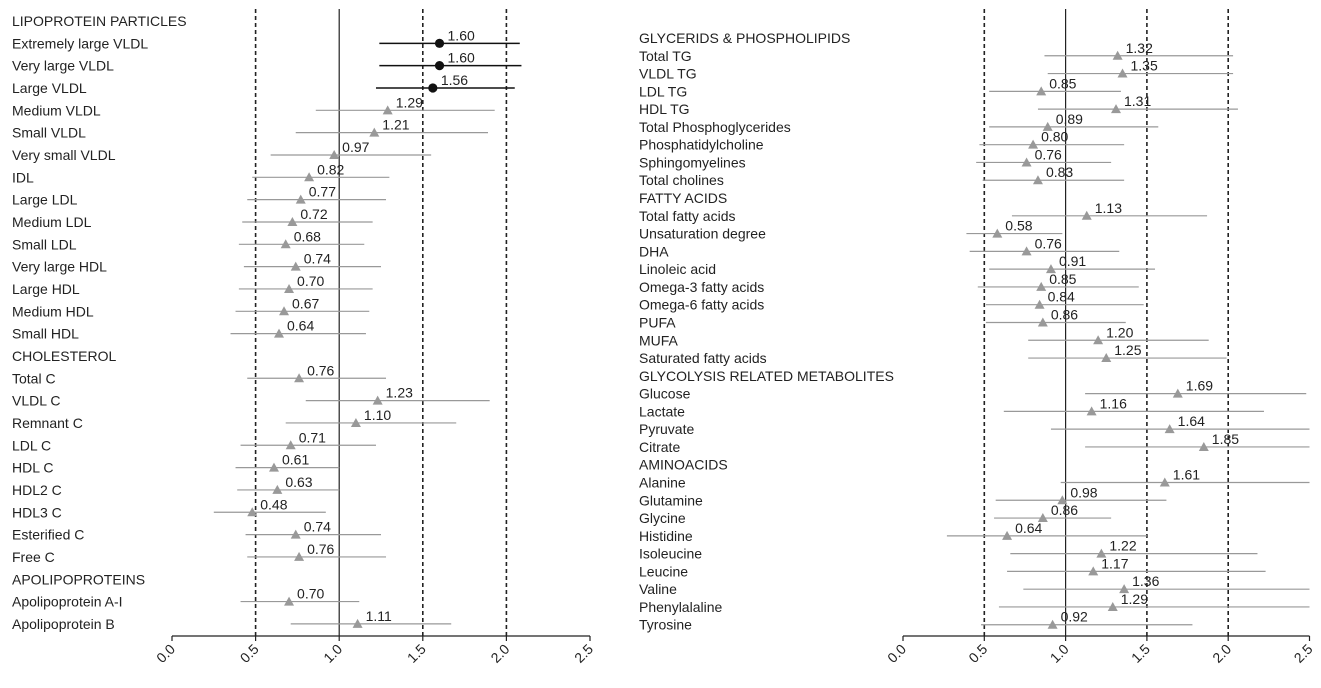 The image size is (1321, 688). What do you see at coordinates (701, 305) in the screenshot?
I see `row-label: Omega-6 fatty acids` at bounding box center [701, 305].